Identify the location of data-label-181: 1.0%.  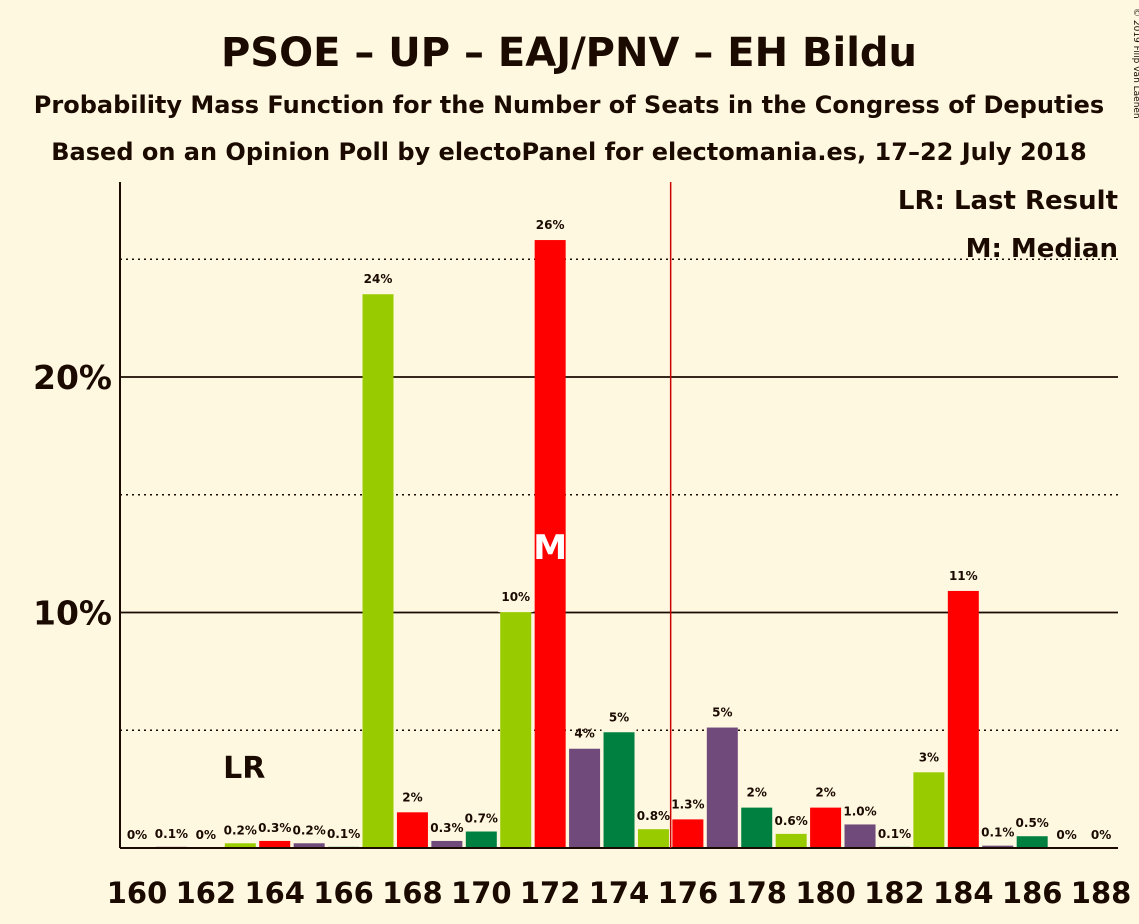
(859, 811).